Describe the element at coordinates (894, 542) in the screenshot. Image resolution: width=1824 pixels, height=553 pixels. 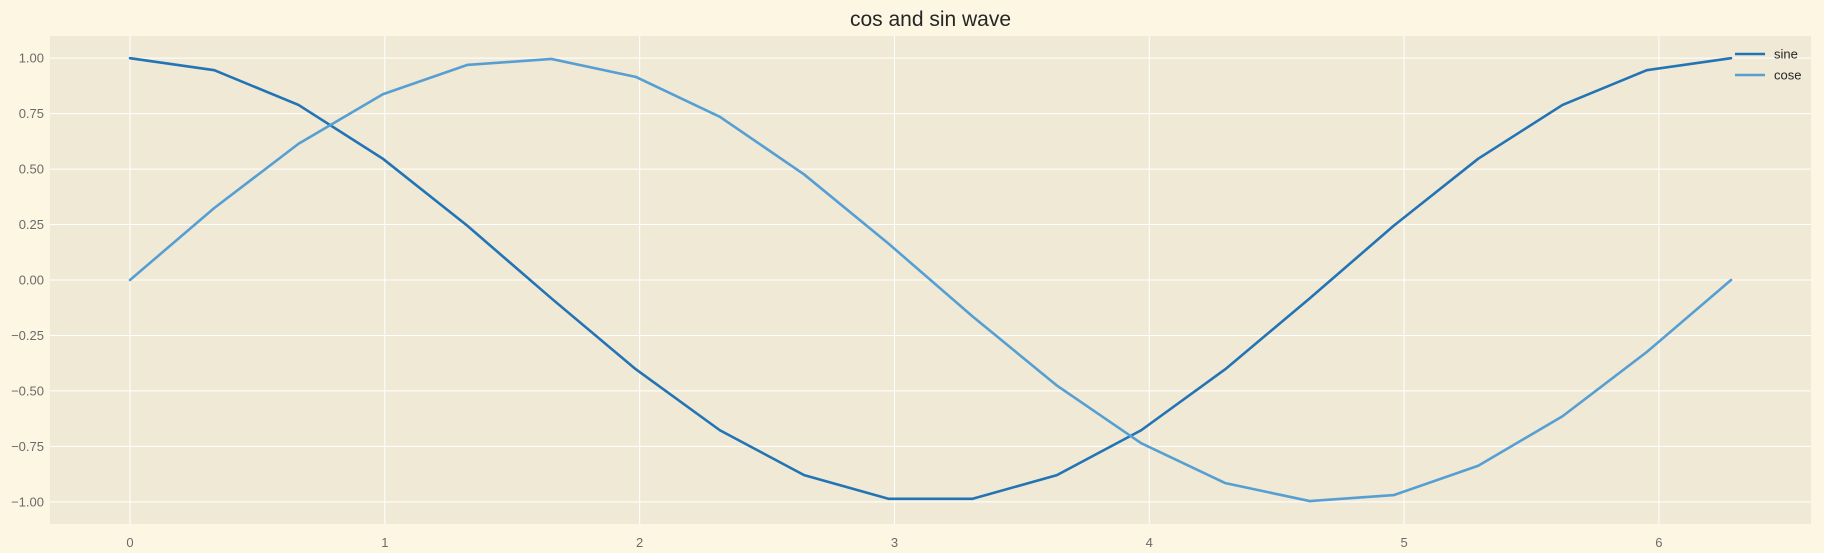
I see `x-tick-label: 3` at that location.